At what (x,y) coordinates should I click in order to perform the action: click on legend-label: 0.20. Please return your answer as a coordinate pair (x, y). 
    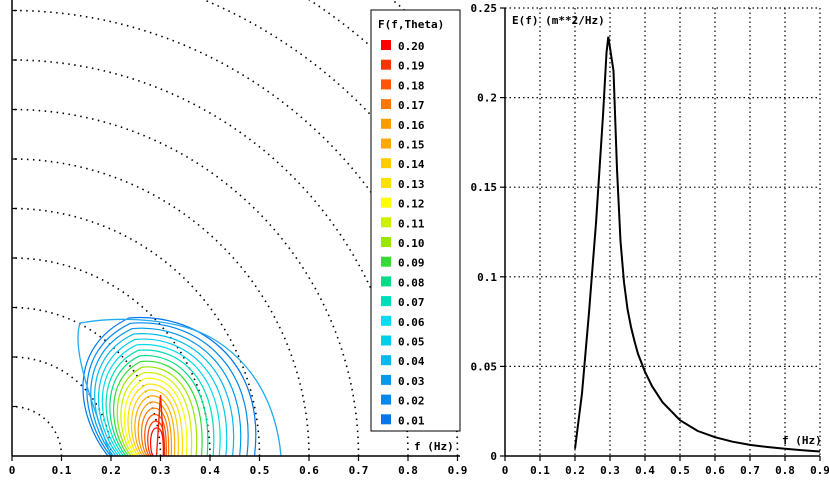
    Looking at the image, I should click on (411, 46).